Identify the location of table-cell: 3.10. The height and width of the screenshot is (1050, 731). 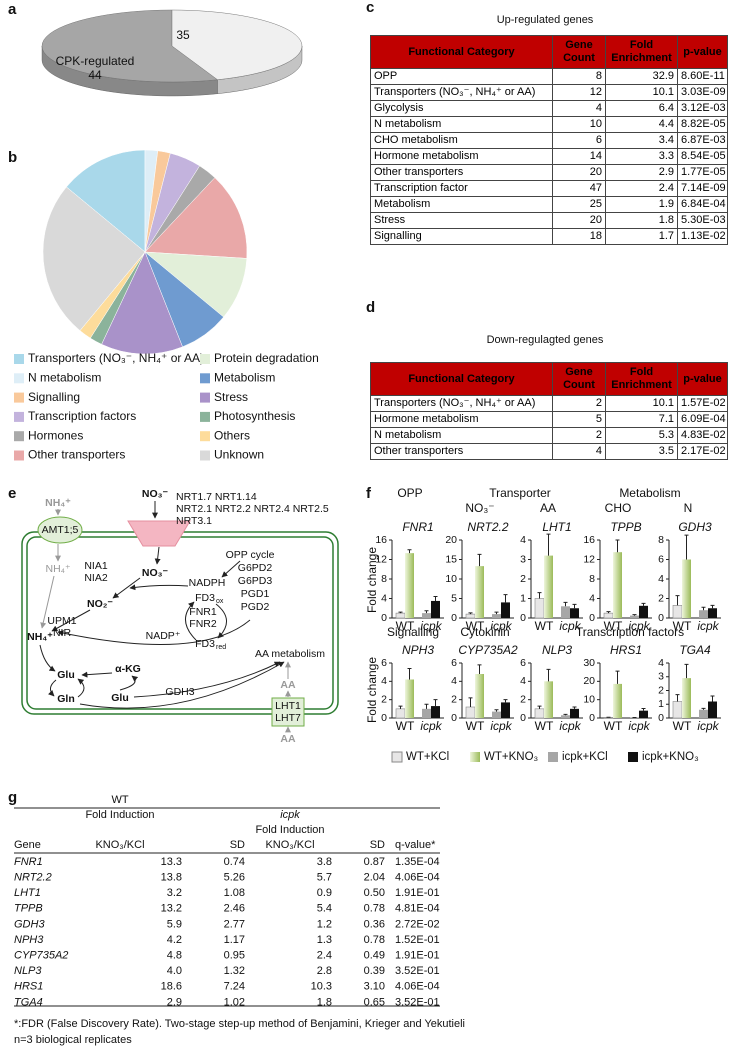
(374, 987).